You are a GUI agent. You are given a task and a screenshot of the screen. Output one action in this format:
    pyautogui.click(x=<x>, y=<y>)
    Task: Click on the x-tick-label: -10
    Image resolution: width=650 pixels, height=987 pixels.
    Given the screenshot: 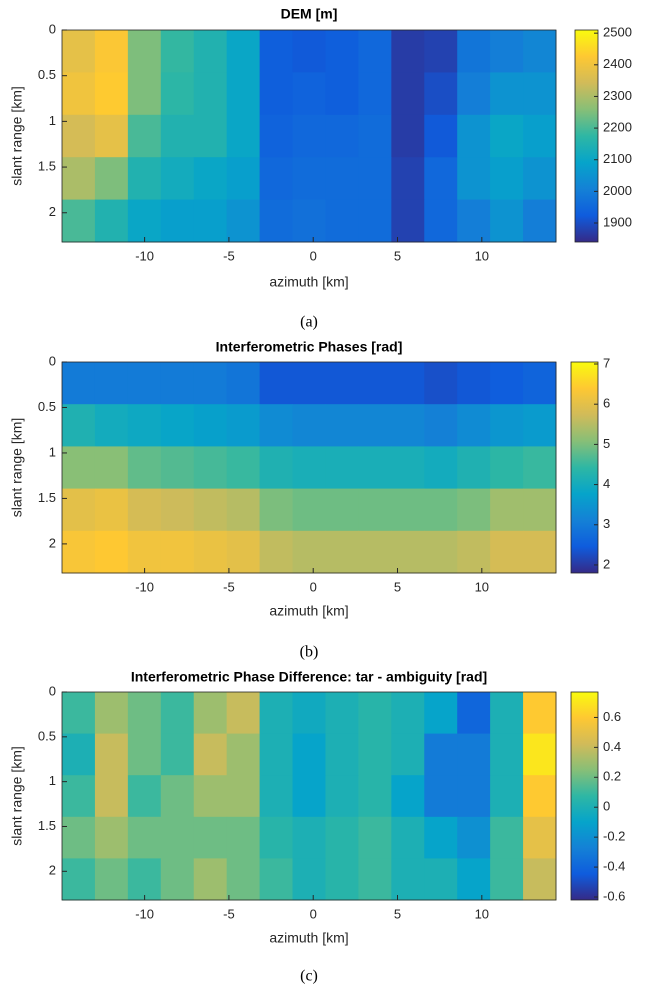 What is the action you would take?
    pyautogui.click(x=144, y=255)
    